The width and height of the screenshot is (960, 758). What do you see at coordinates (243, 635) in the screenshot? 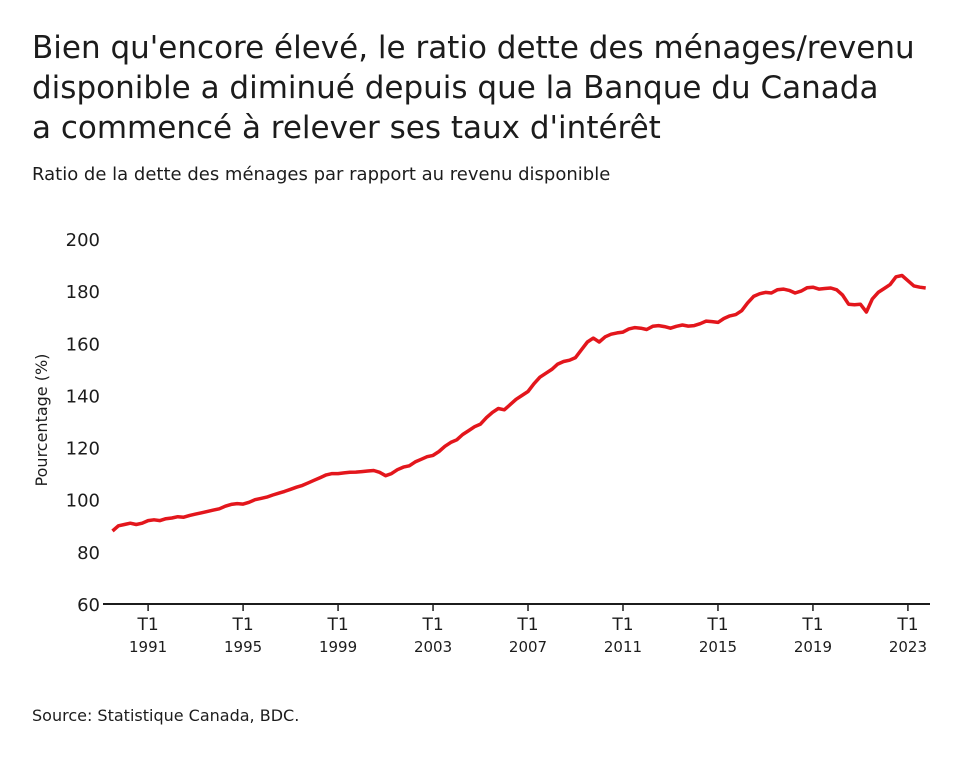
I see `x-tick-label: T1 1995` at bounding box center [243, 635].